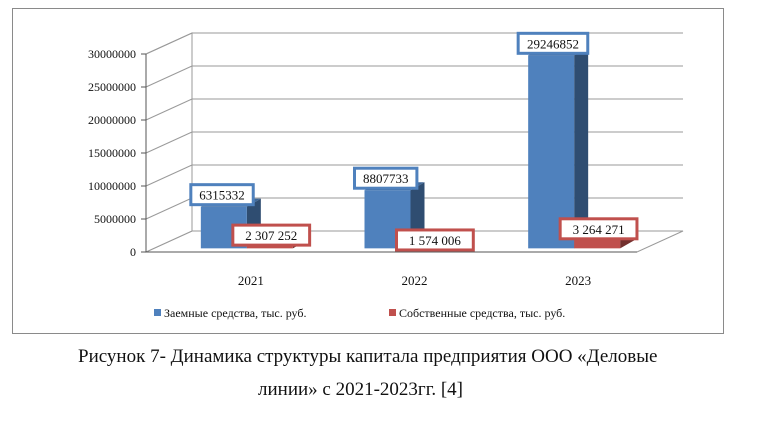  What do you see at coordinates (551, 152) in the screenshot?
I see `bar` at bounding box center [551, 152].